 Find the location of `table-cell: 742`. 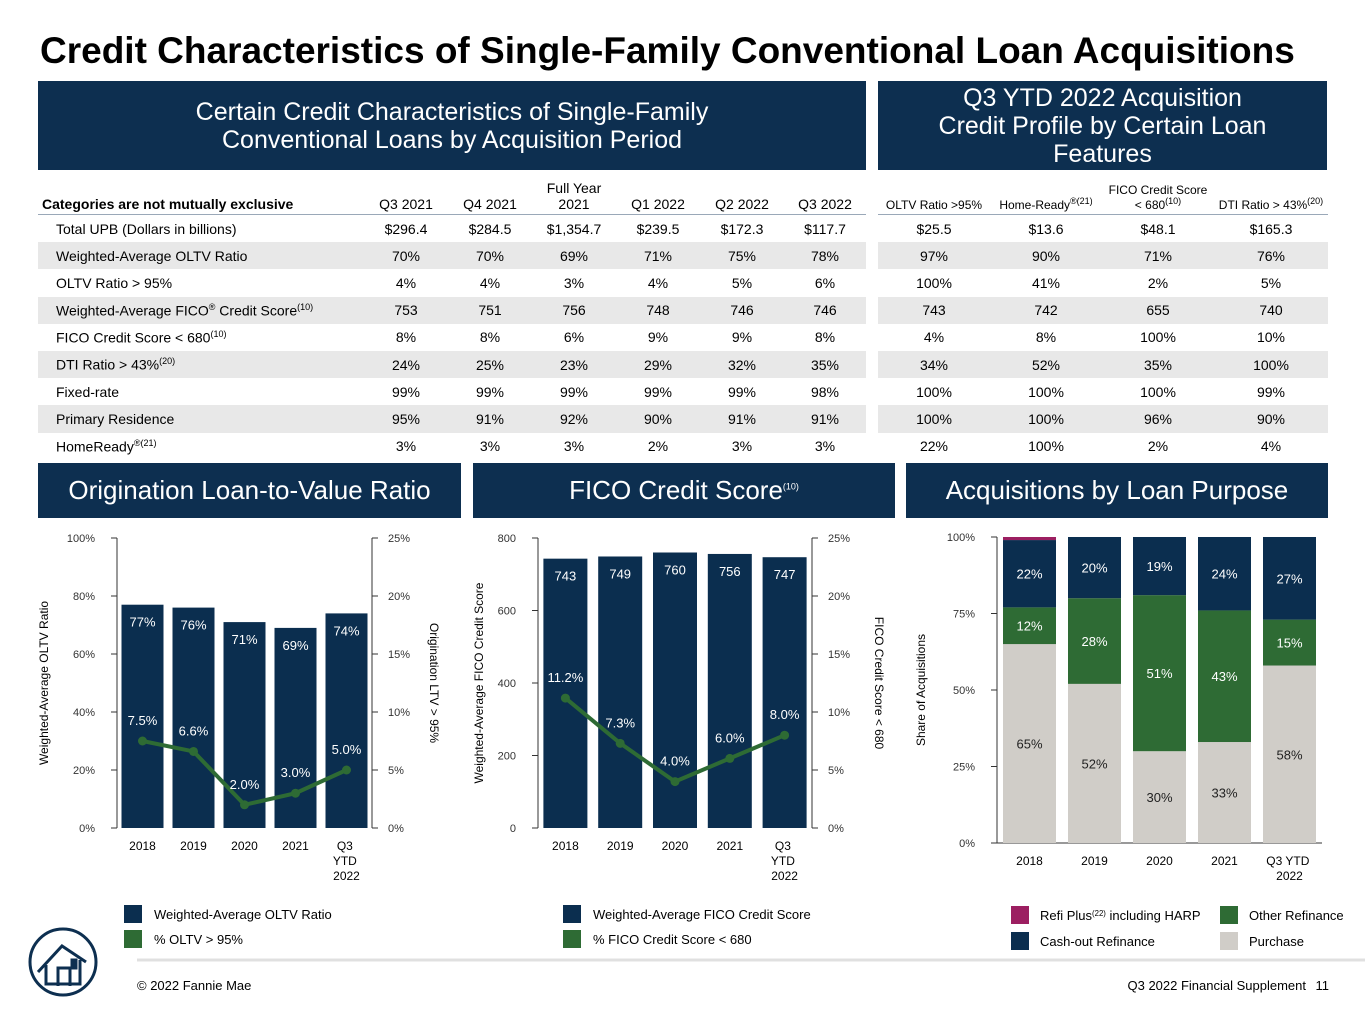

table-cell: 742 is located at coordinates (1046, 310).